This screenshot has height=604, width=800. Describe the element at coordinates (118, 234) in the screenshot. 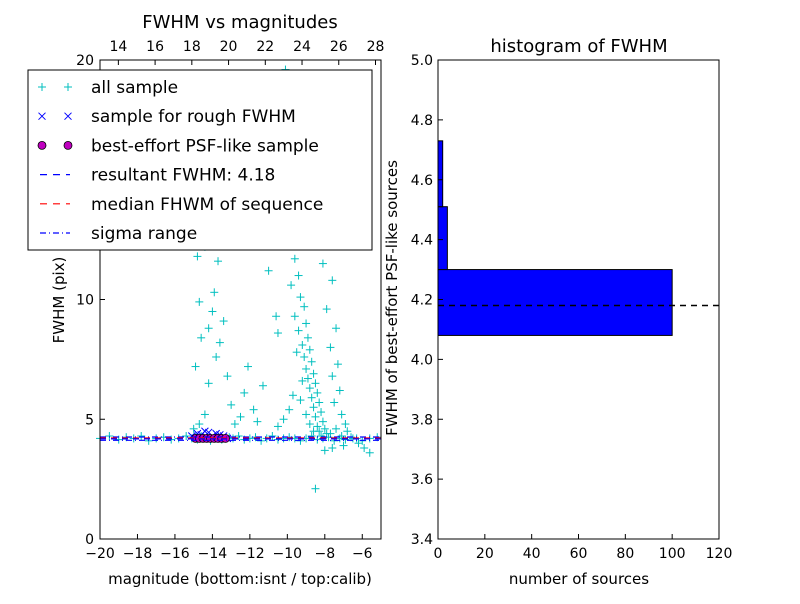

I see `legend-item-5: sigma range` at that location.